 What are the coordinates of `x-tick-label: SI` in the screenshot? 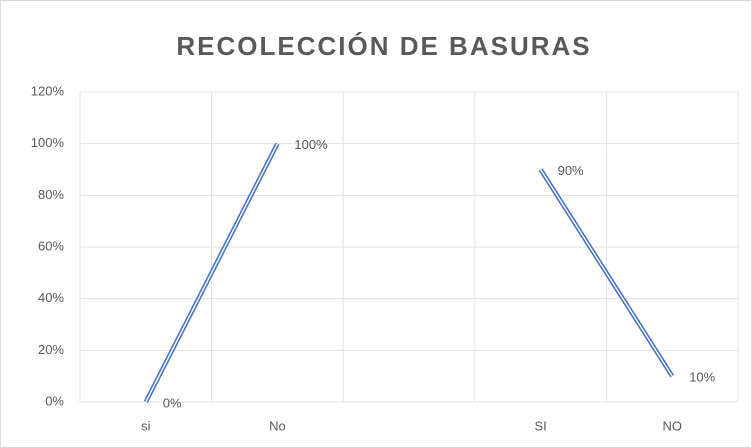 It's located at (540, 425).